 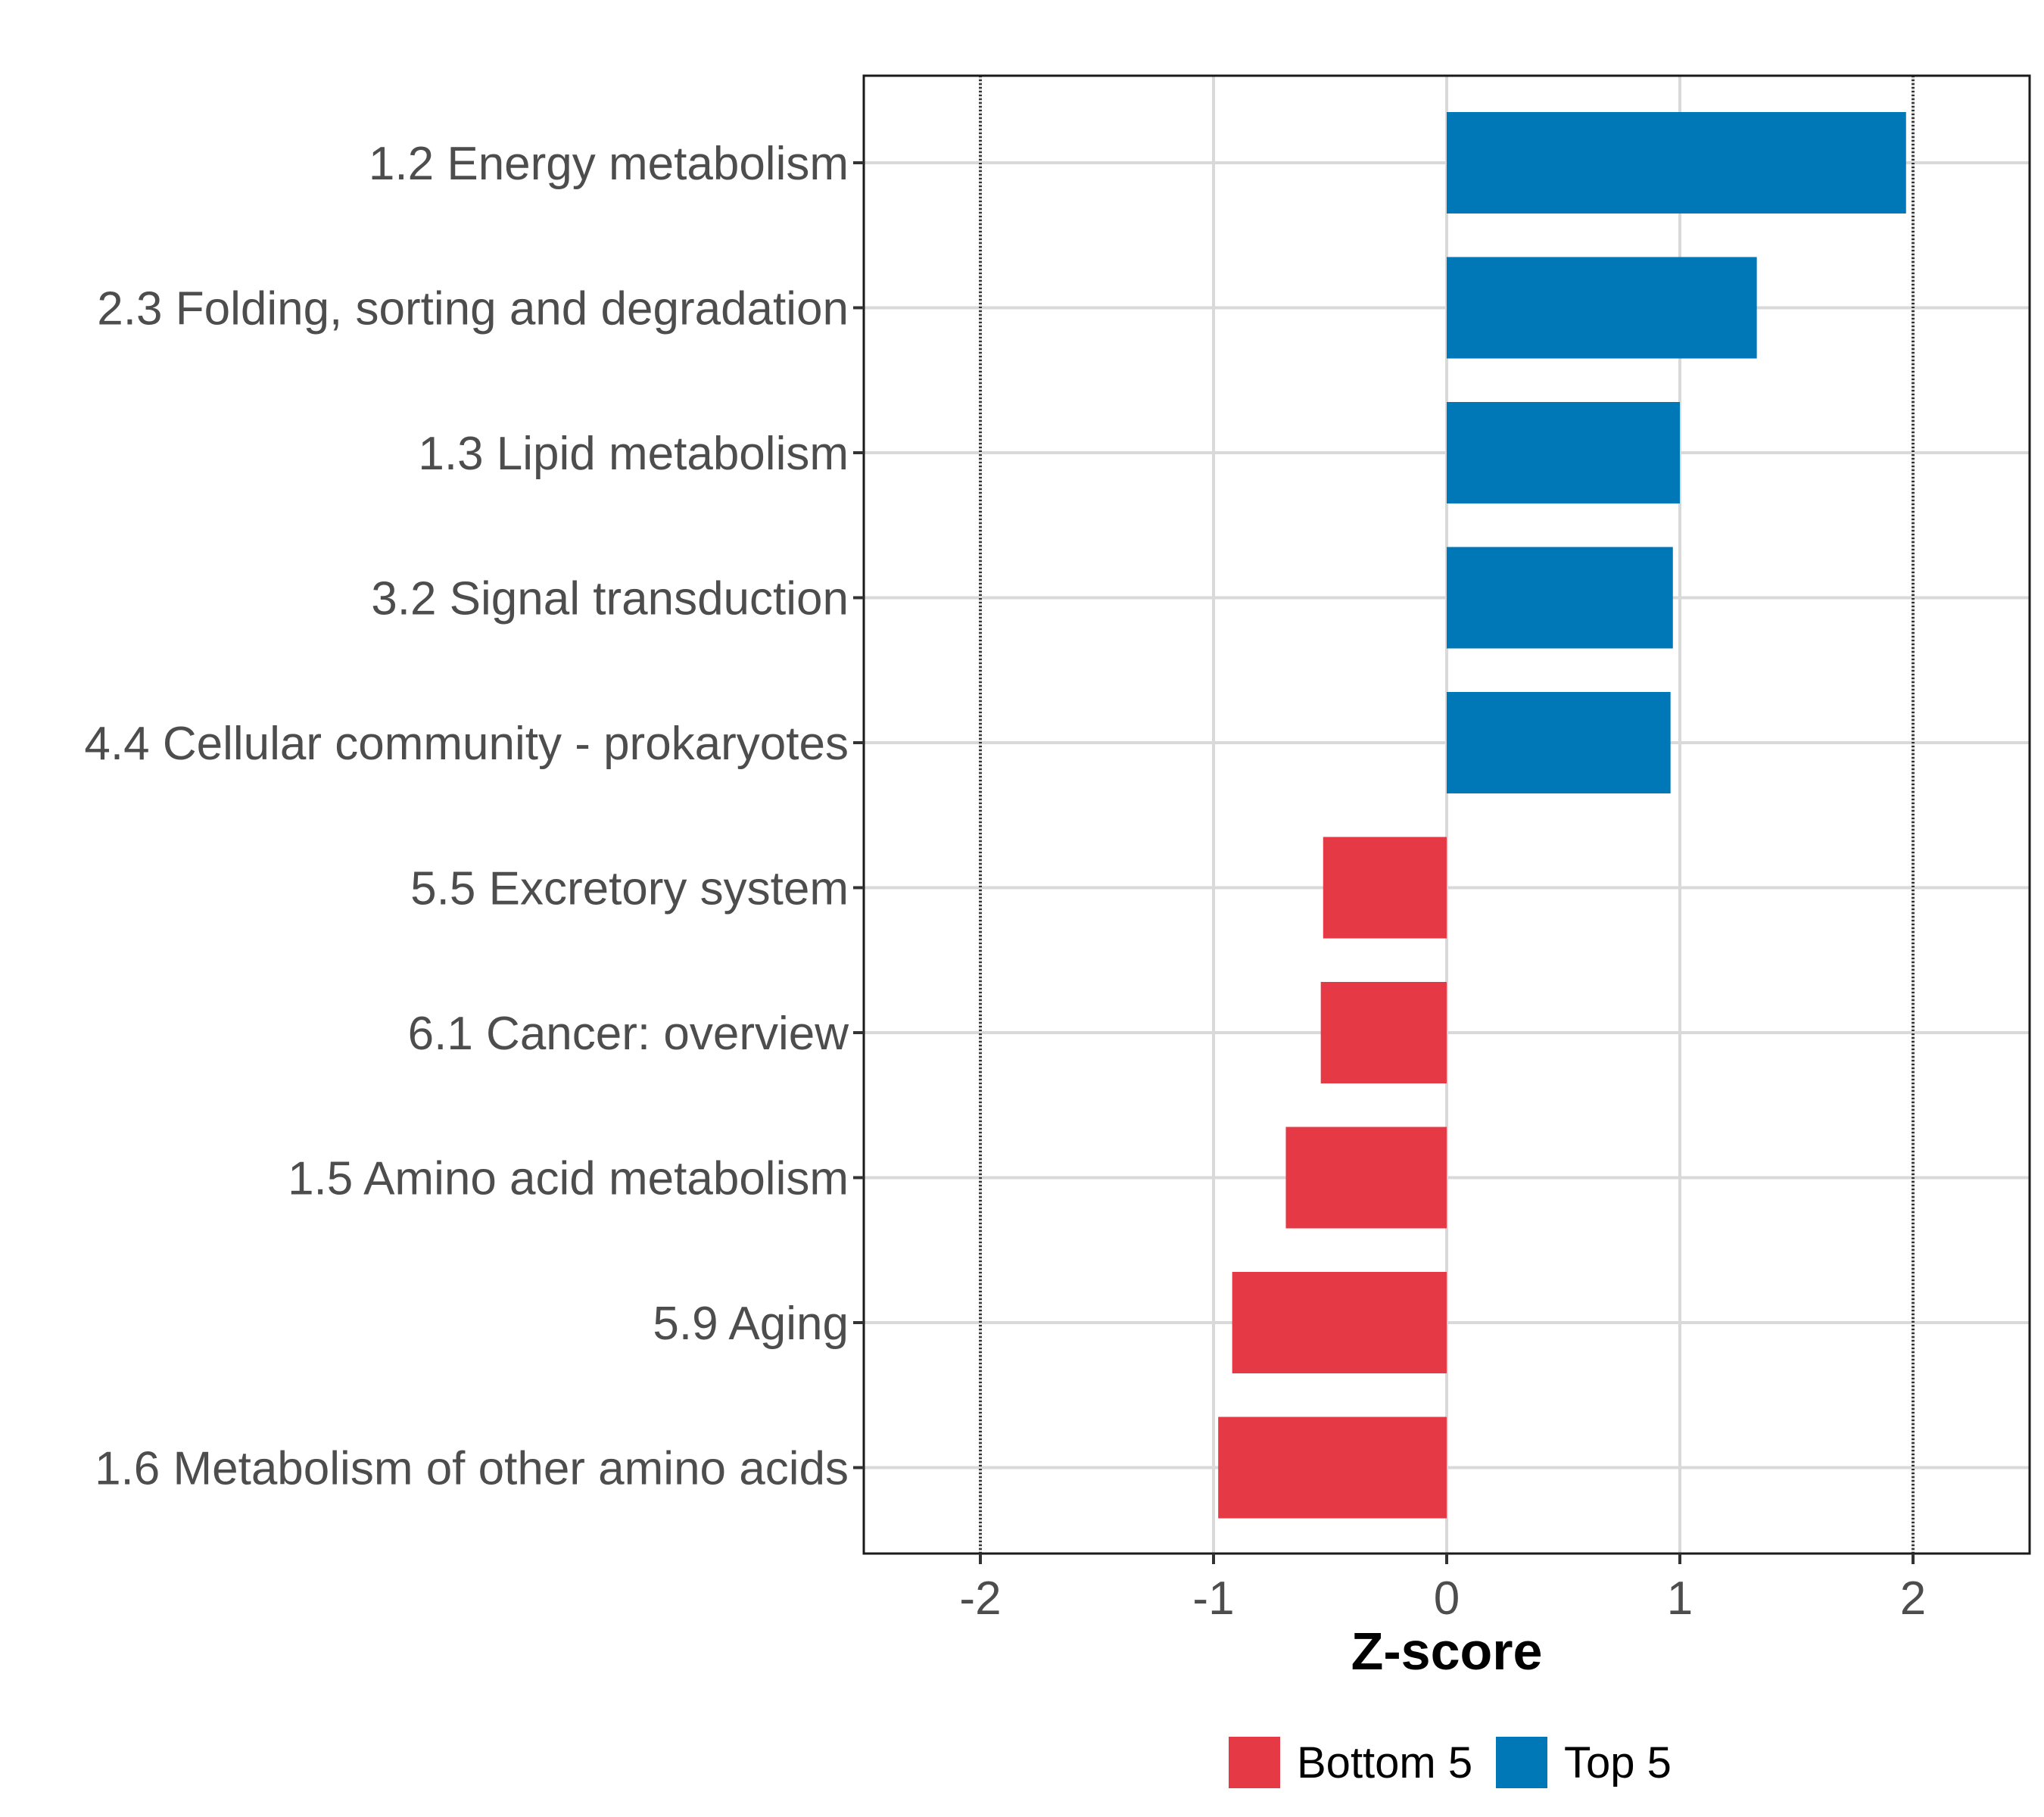 What do you see at coordinates (1913, 1599) in the screenshot?
I see `x-tick-label: 2` at bounding box center [1913, 1599].